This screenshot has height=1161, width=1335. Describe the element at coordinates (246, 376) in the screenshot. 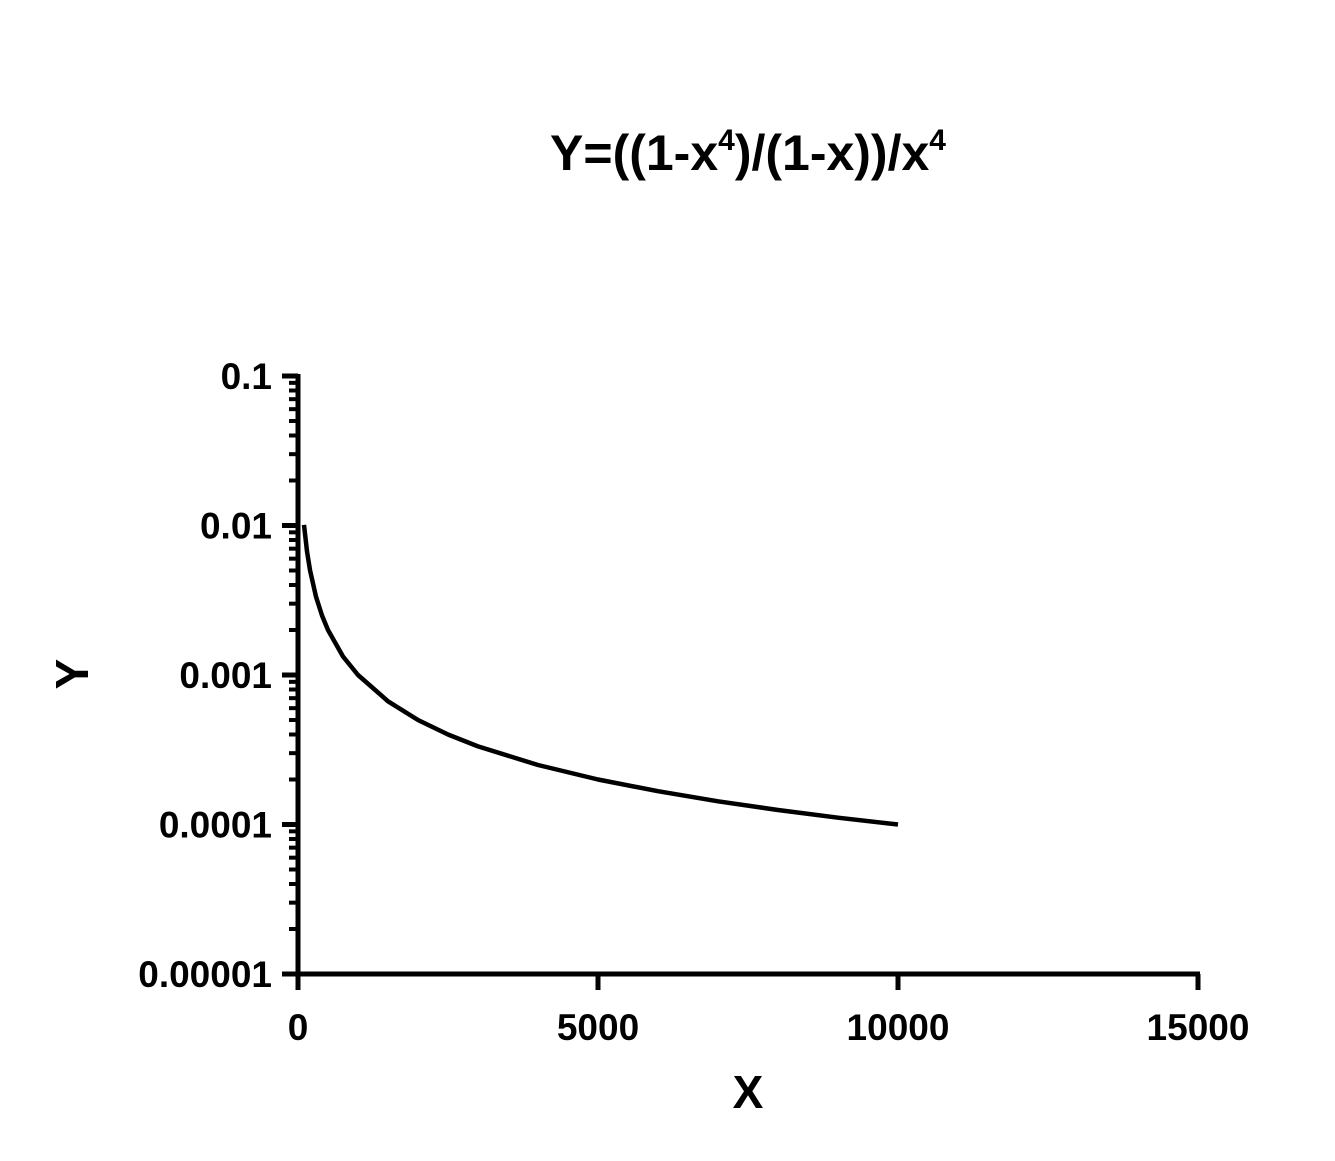

I see `y-tick-label: 0.1` at that location.